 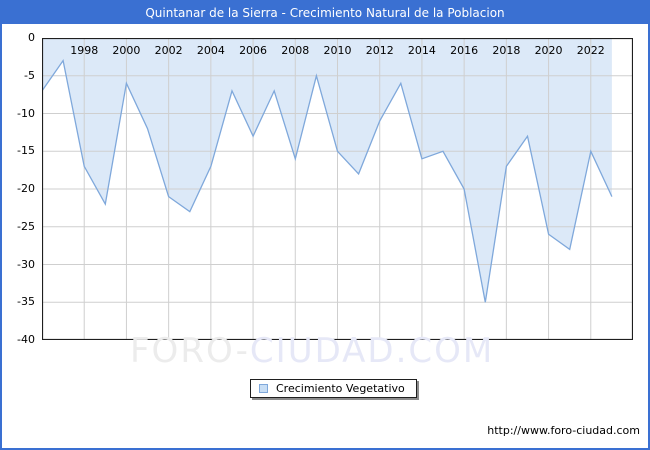 What do you see at coordinates (26, 264) in the screenshot?
I see `y-tick-label--30: -30` at bounding box center [26, 264].